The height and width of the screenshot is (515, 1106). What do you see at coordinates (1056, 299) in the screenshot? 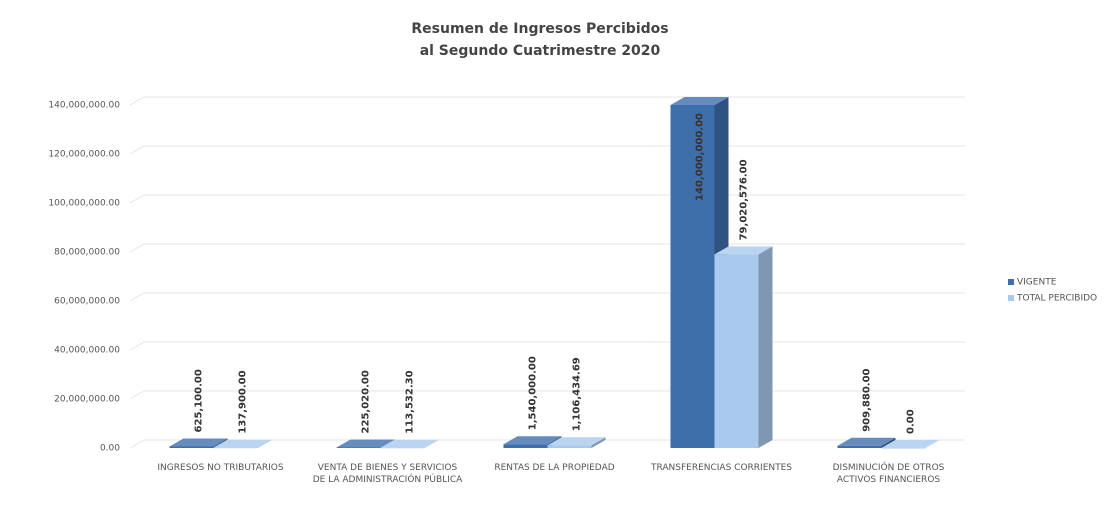
I see `legend-label: TOTAL PERCIBIDO` at bounding box center [1056, 299].